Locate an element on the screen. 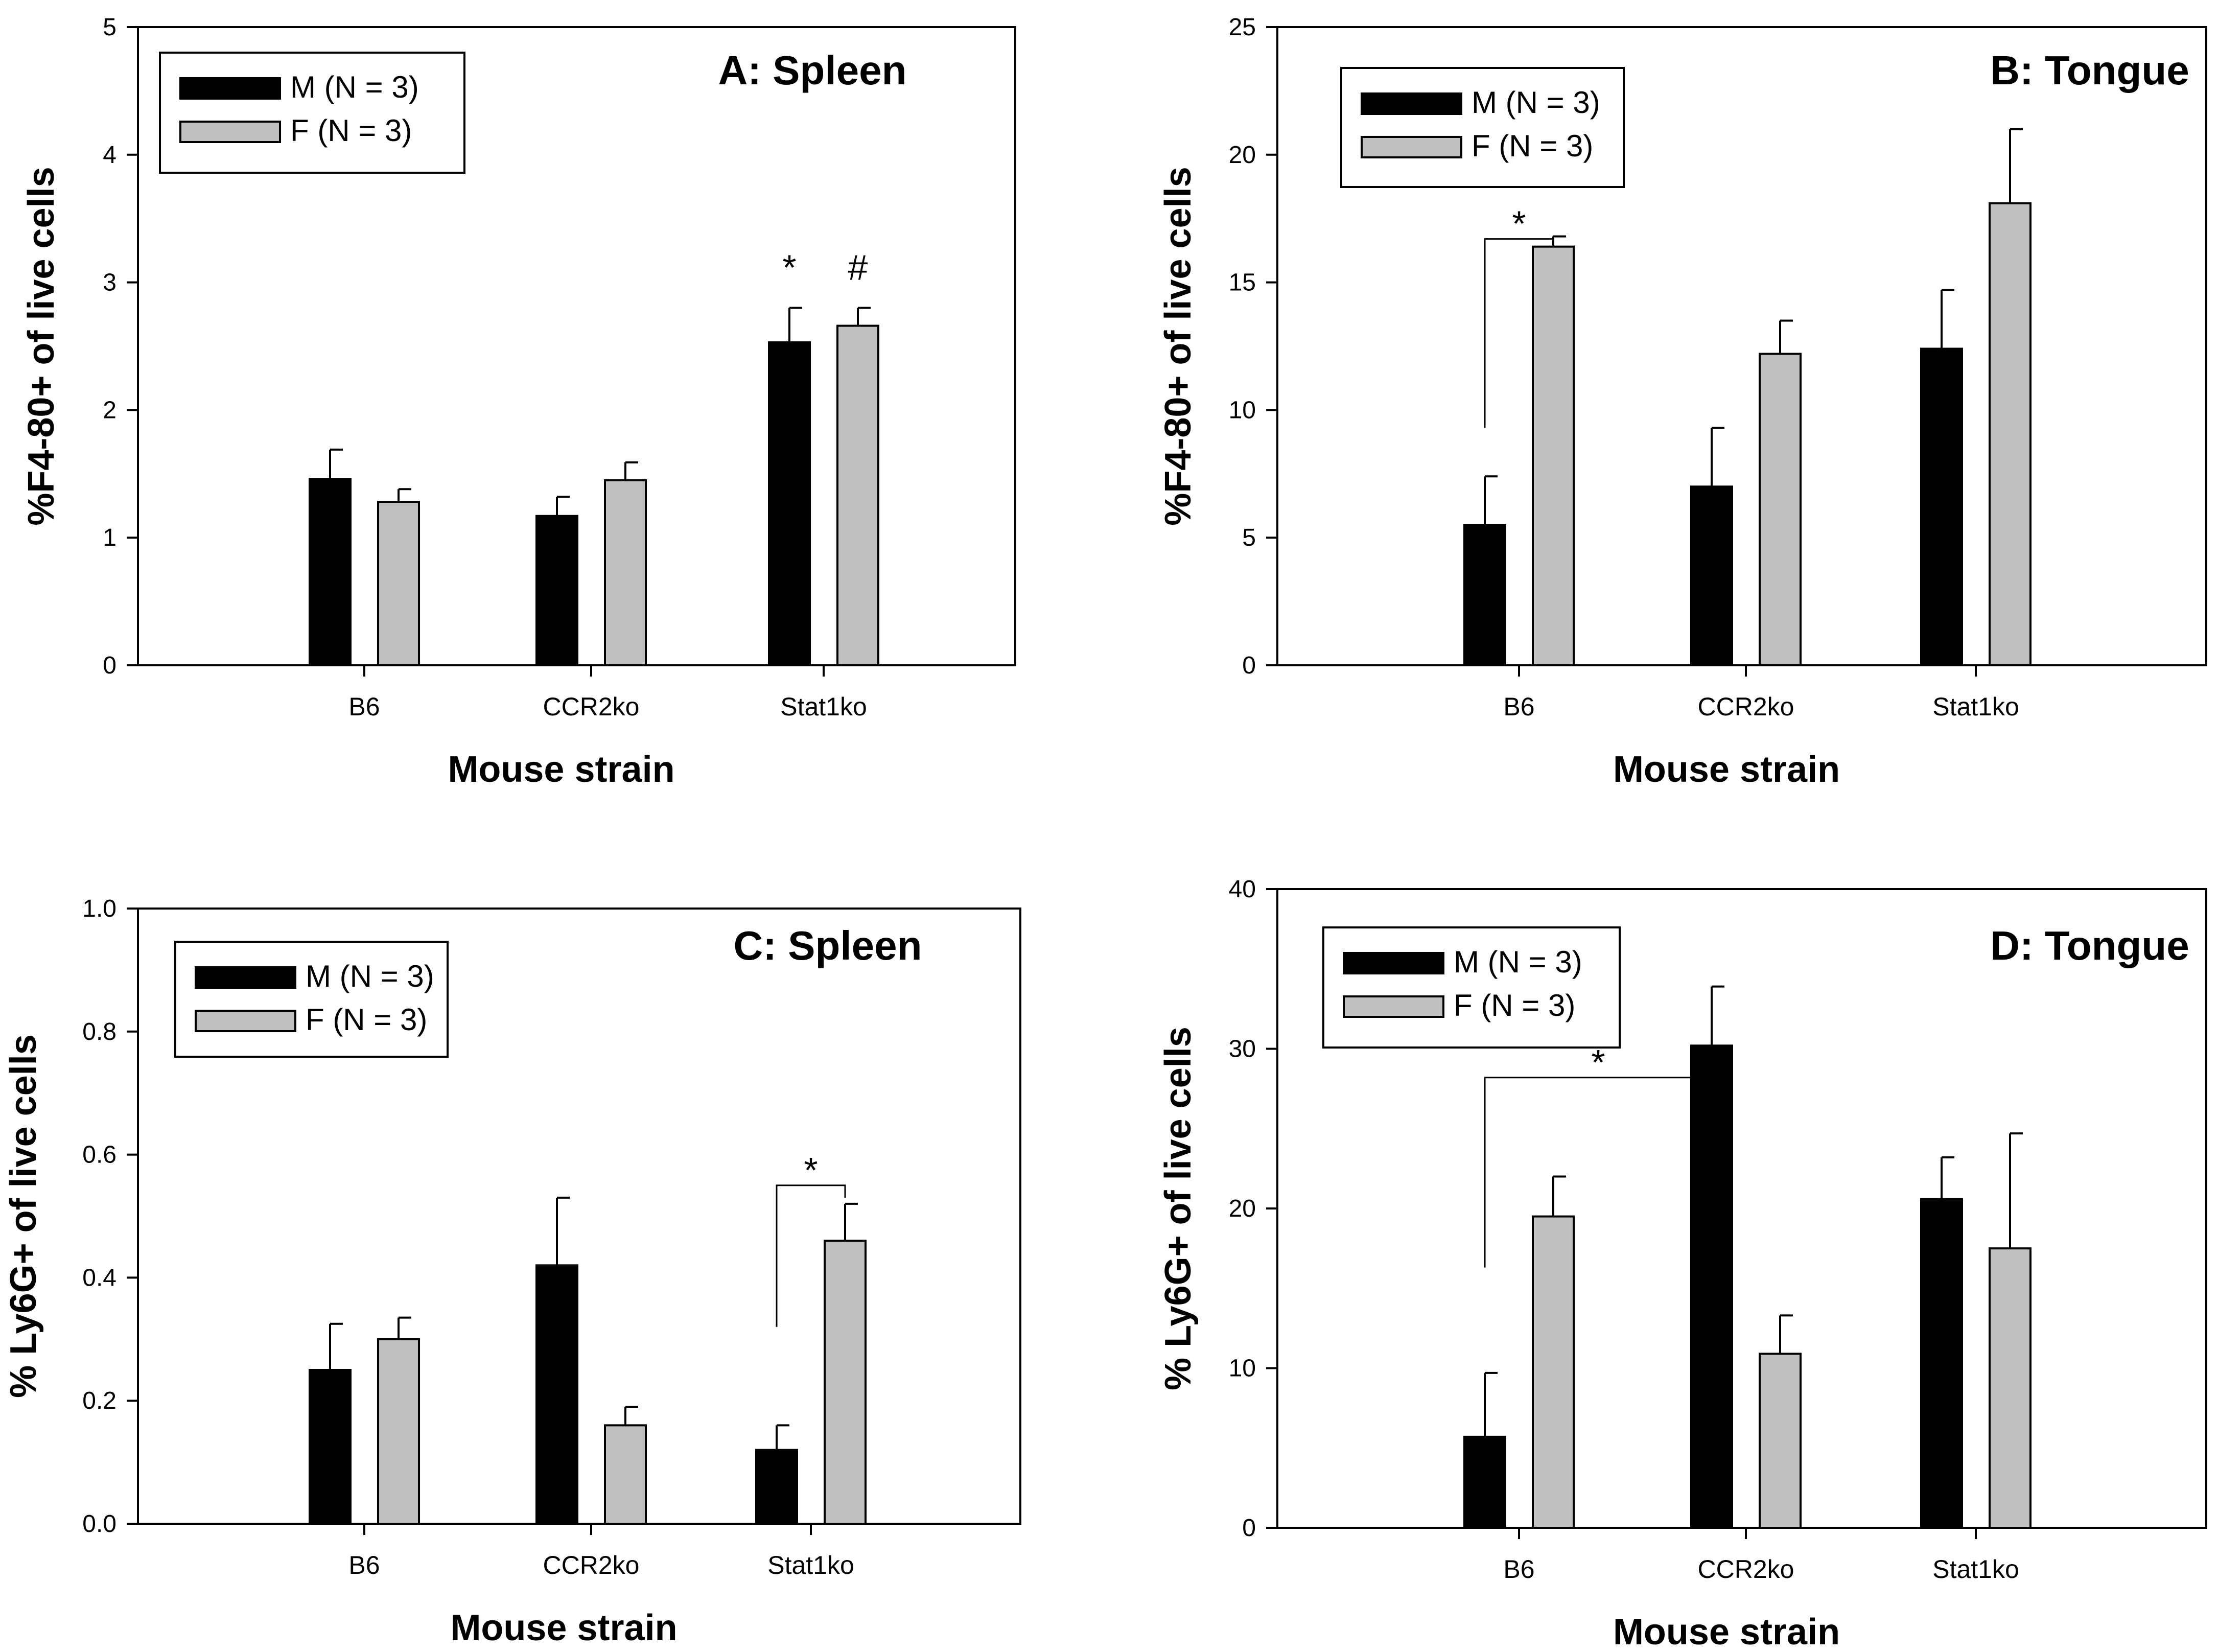 The width and height of the screenshot is (2218, 1652). y-axis-title: % Ly6G+ of live cells is located at coordinates (1178, 1209).